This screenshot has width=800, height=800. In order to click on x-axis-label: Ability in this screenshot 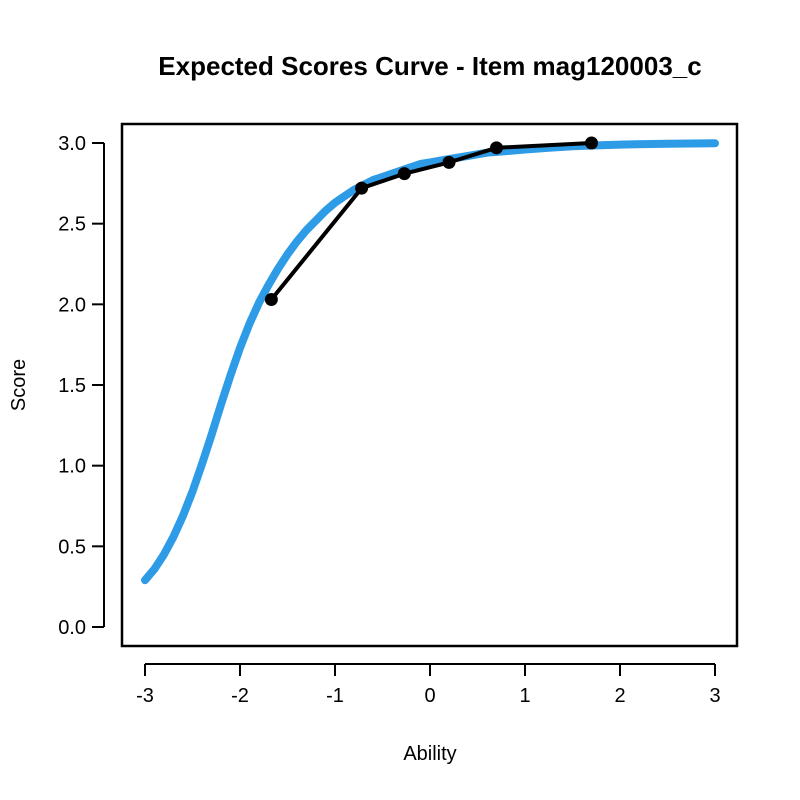, I will do `click(429, 754)`.